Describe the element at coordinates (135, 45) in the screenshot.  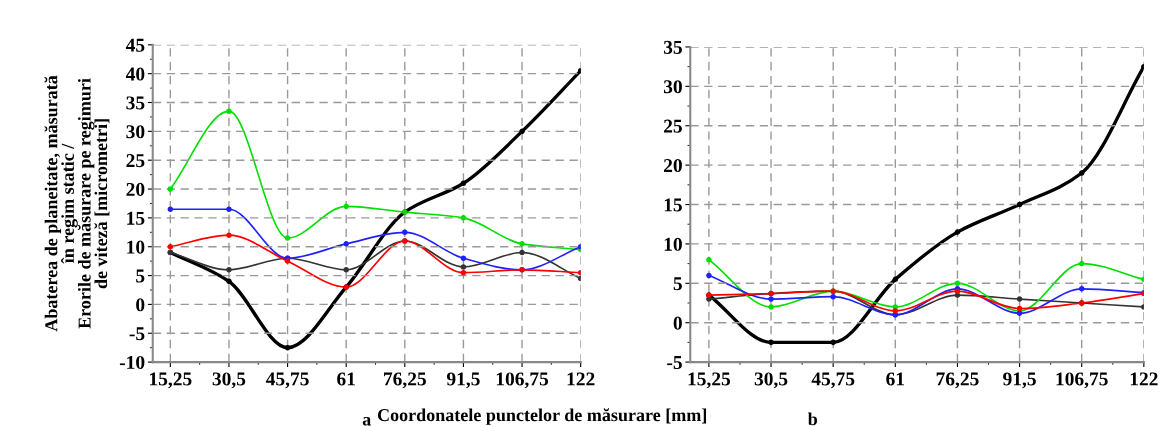
I see `y-tick-label: 45` at that location.